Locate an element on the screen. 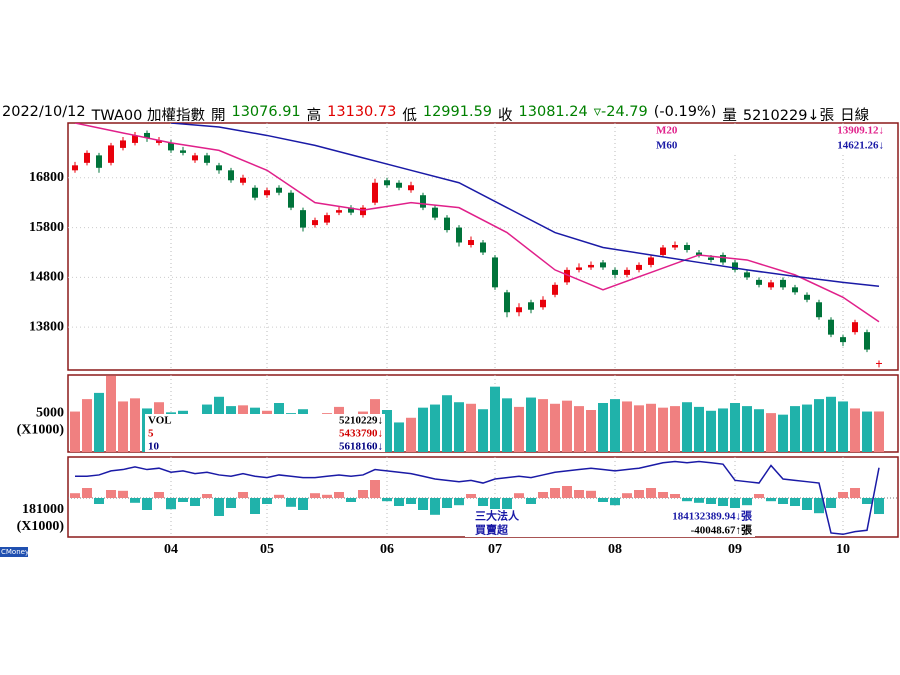 This screenshot has height=675, width=900. y-tick-label: 16800 is located at coordinates (46, 177).